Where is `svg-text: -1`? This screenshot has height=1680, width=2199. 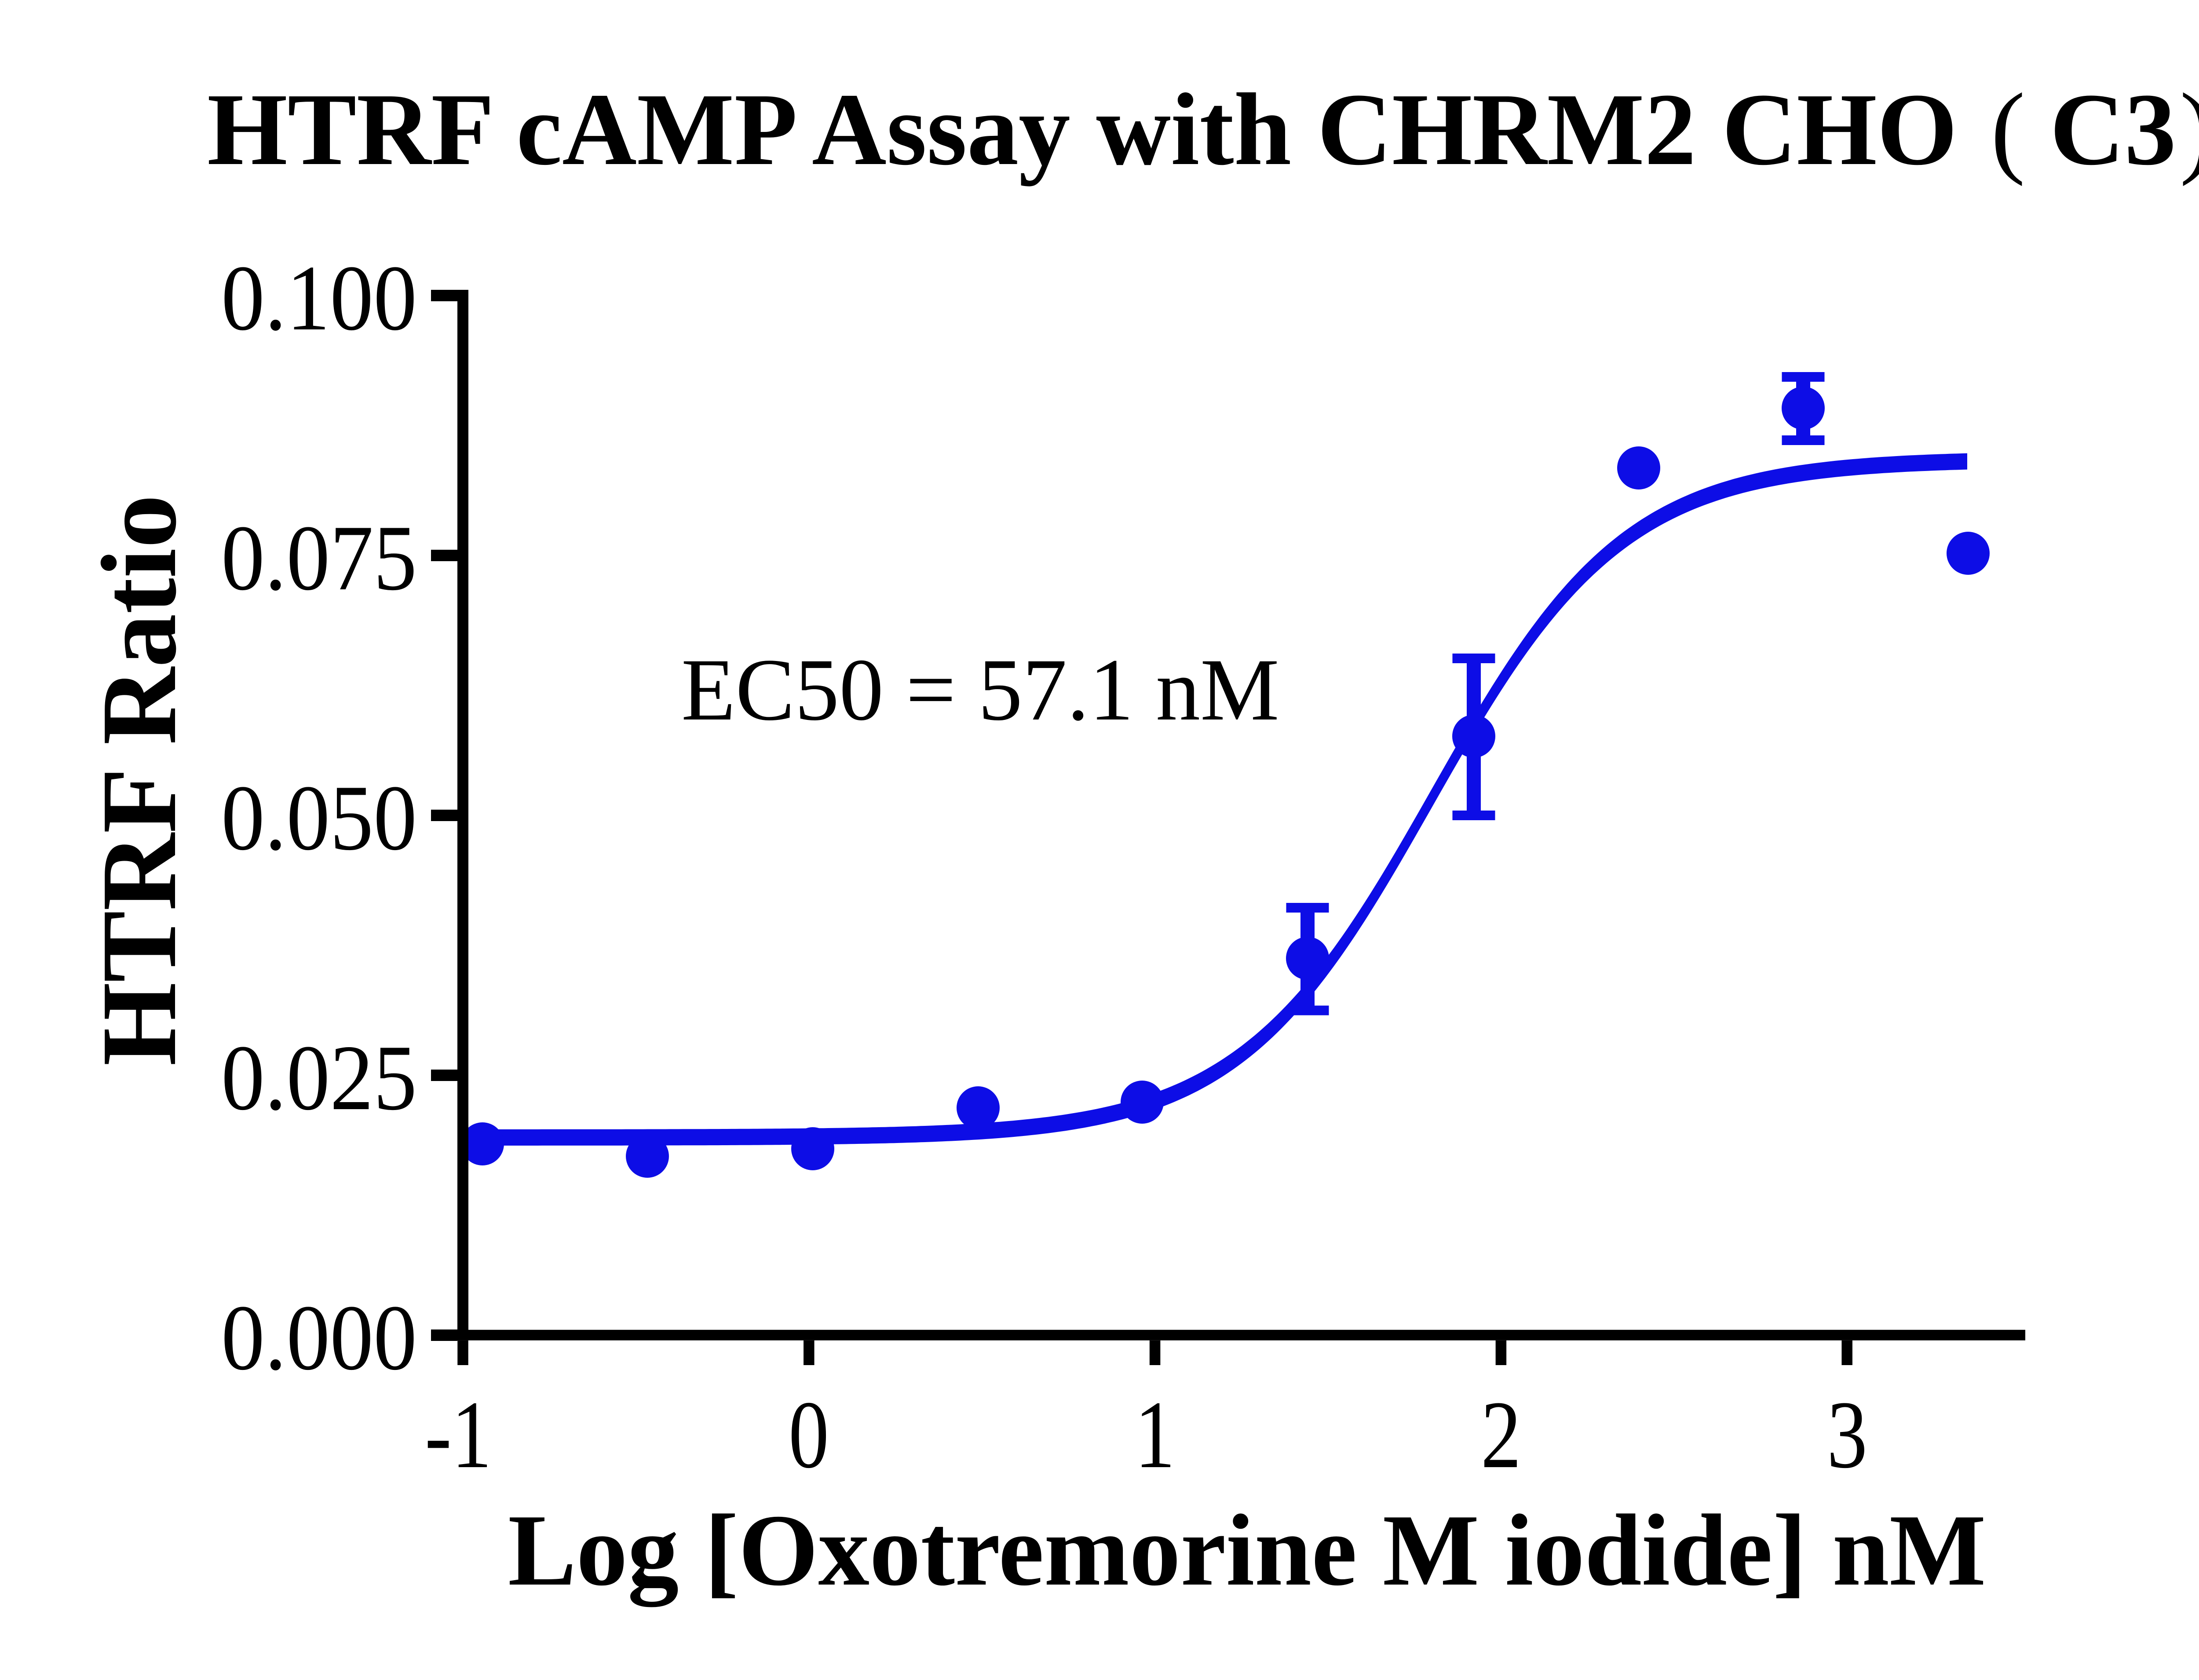
svg-text: -1 is located at coordinates (458, 1434).